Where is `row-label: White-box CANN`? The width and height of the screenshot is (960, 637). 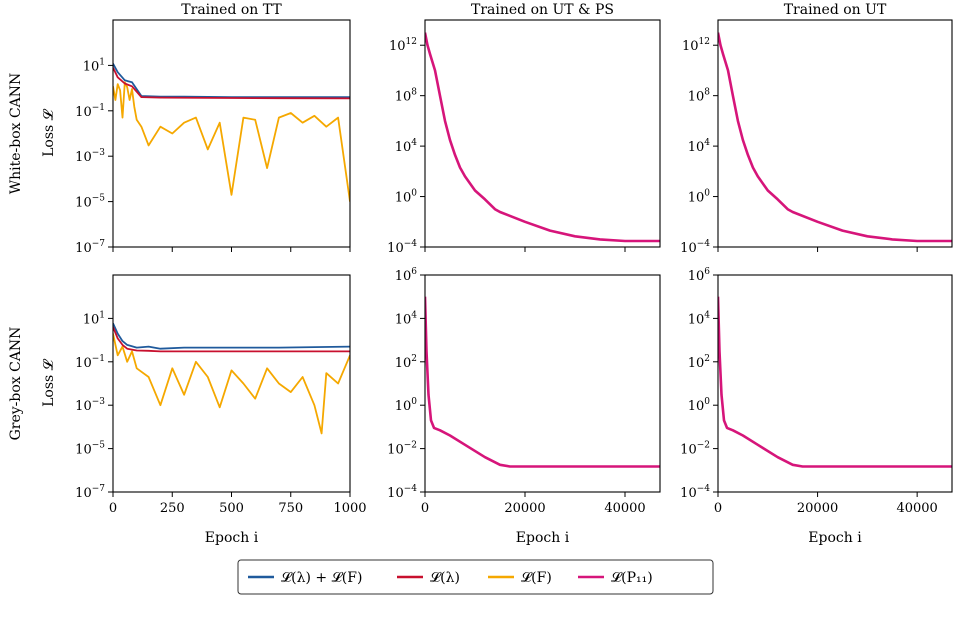 row-label: White-box CANN is located at coordinates (16, 134).